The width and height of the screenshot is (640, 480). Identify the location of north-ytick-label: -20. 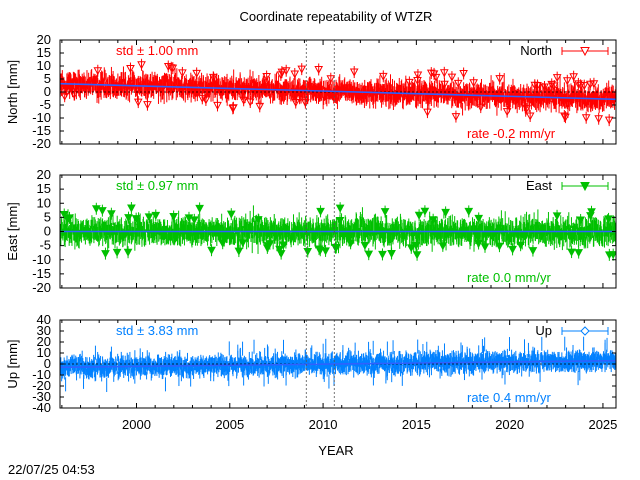
(41, 143).